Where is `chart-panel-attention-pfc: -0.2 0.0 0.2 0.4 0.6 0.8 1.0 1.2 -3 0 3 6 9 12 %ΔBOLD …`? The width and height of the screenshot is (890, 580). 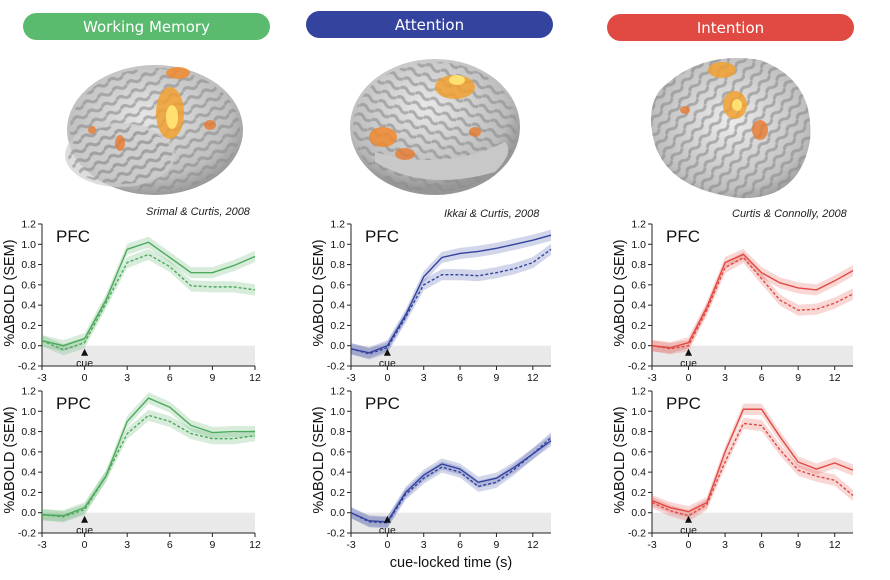 chart-panel-attention-pfc: -0.2 0.0 0.2 0.4 0.6 0.8 1.0 1.2 -3 0 3 6 9 12 %ΔBOLD … is located at coordinates (431, 301).